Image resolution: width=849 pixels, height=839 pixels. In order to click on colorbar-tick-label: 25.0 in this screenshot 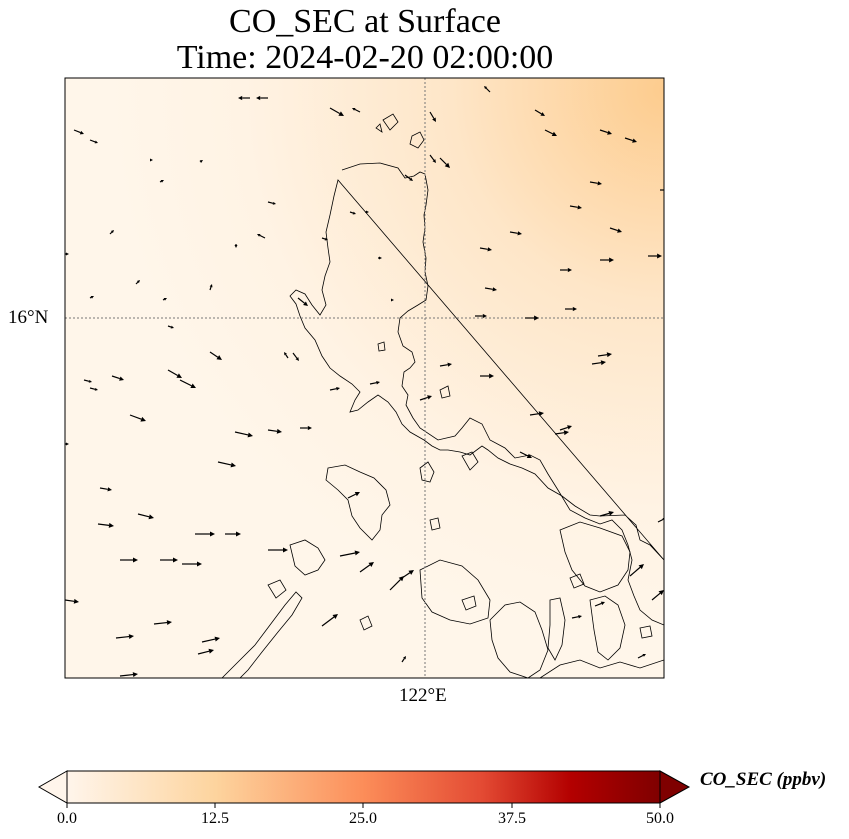, I will do `click(363, 818)`.